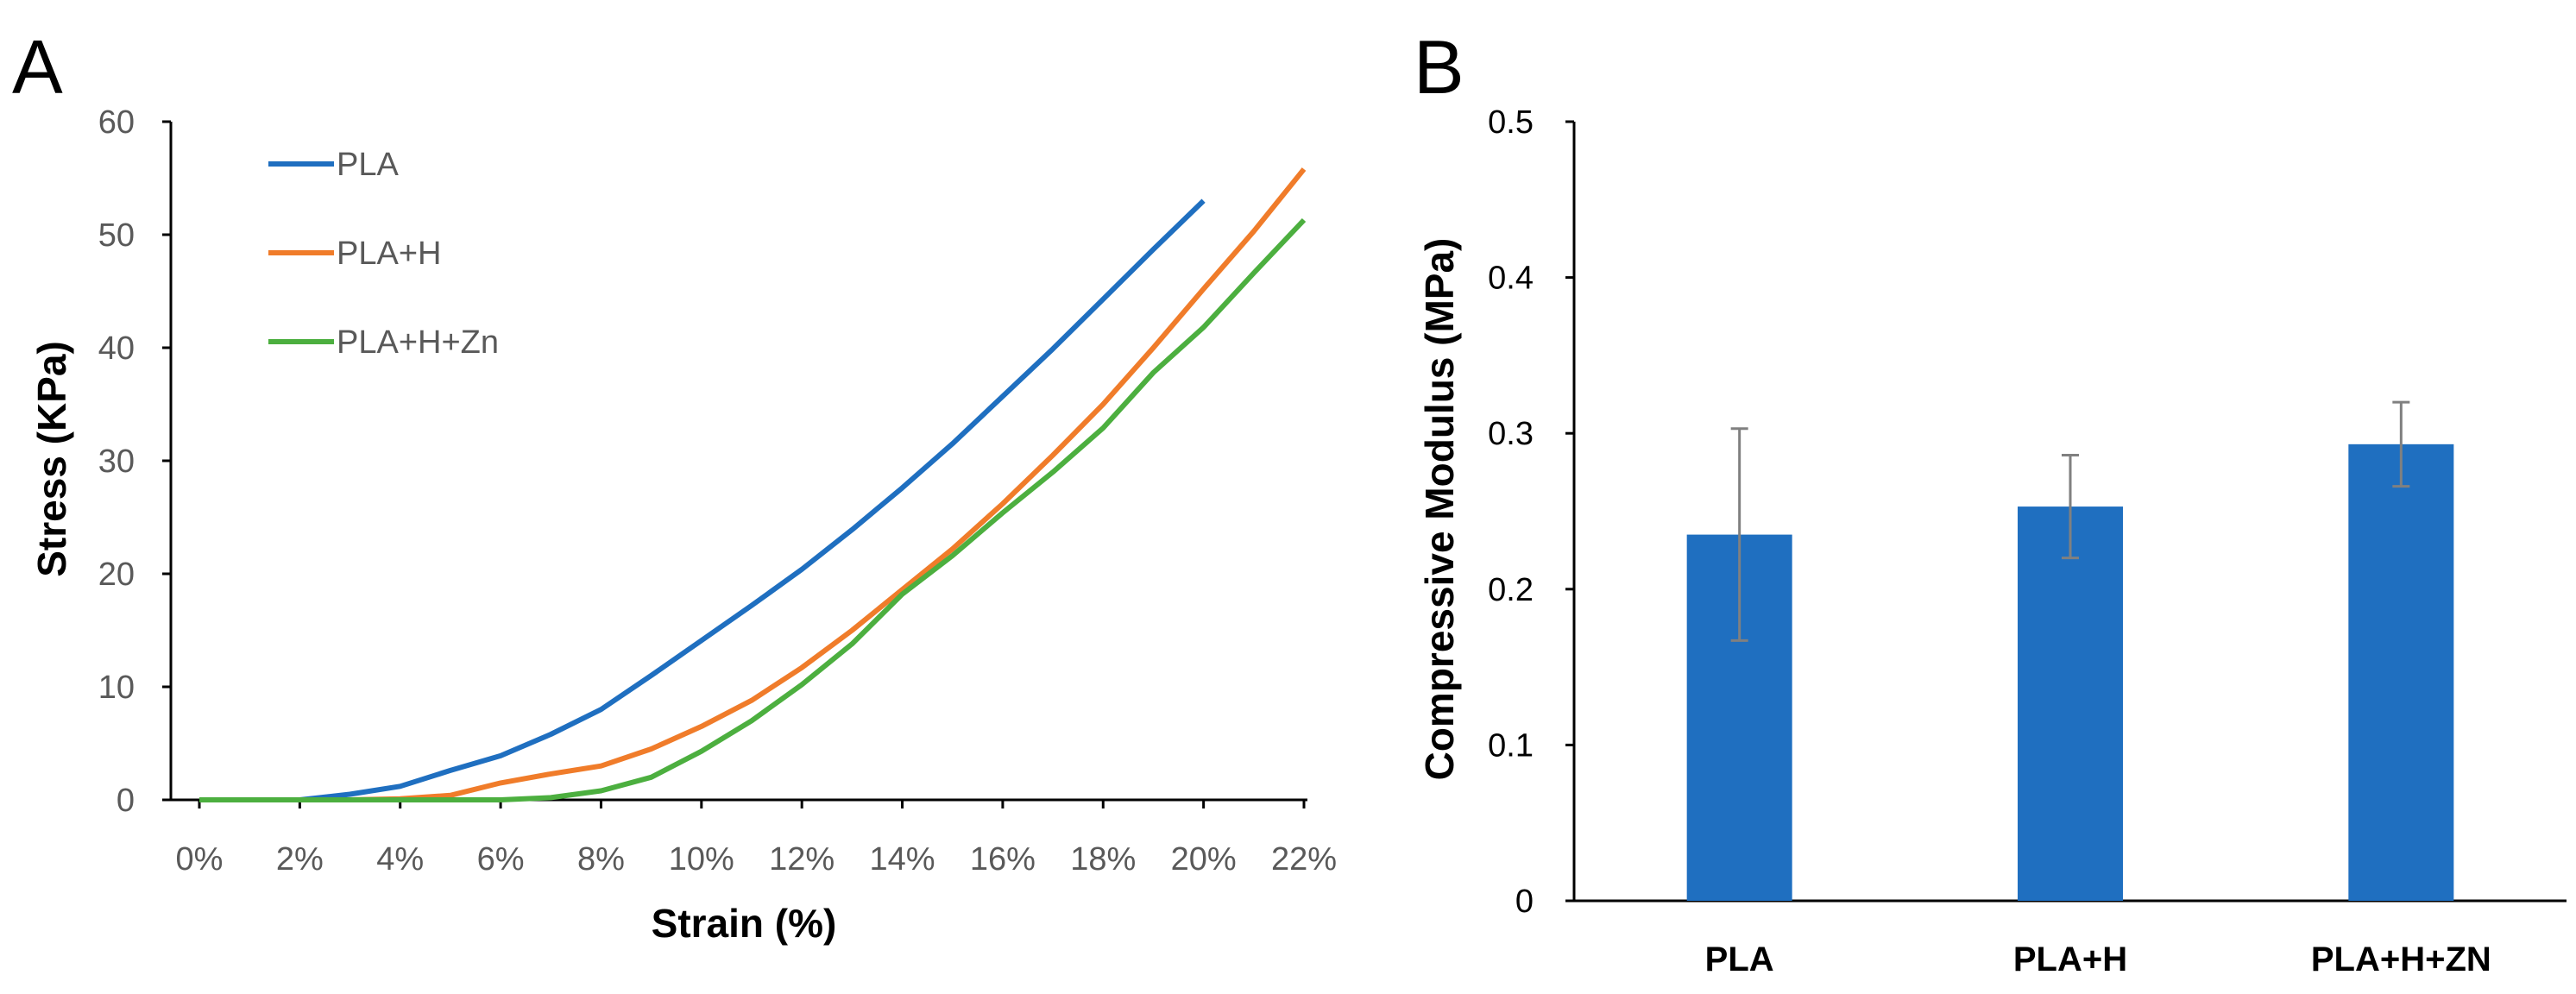  Describe the element at coordinates (1511, 745) in the screenshot. I see `panel-b-y-tick-label: 0.1` at that location.